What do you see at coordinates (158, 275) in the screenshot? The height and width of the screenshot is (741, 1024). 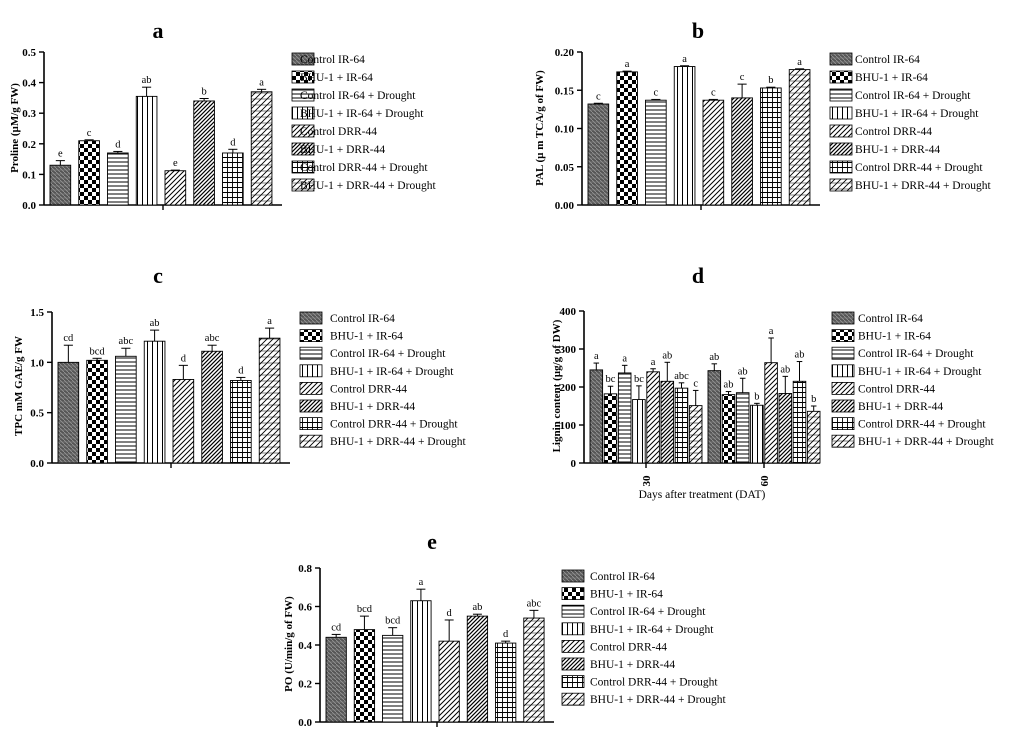 I see `panel-label: c` at bounding box center [158, 275].